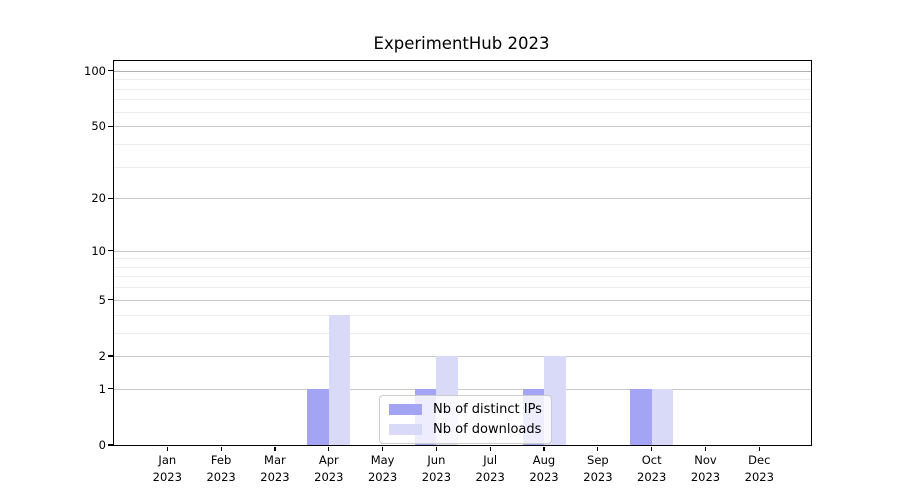 The image size is (900, 500). Describe the element at coordinates (490, 468) in the screenshot. I see `x-tick-label: Jul 2023` at that location.